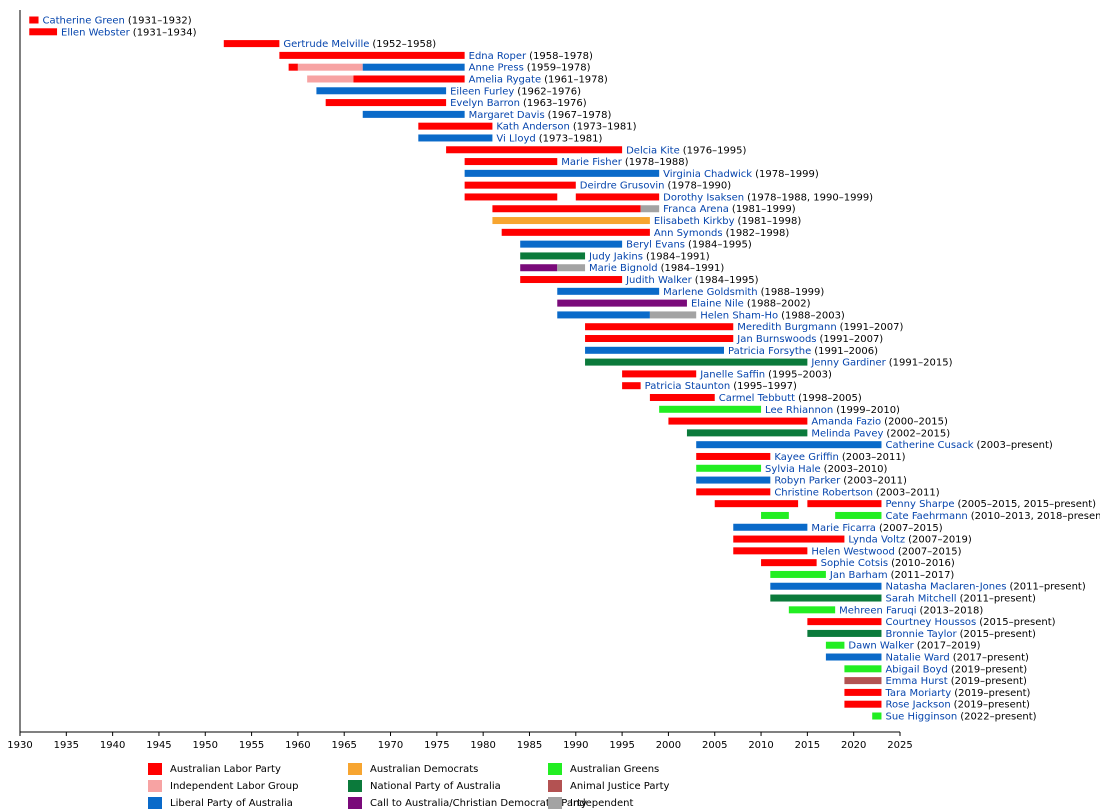 The width and height of the screenshot is (1100, 810). What do you see at coordinates (96, 32) in the screenshot?
I see `member-name: Ellen Webster` at bounding box center [96, 32].